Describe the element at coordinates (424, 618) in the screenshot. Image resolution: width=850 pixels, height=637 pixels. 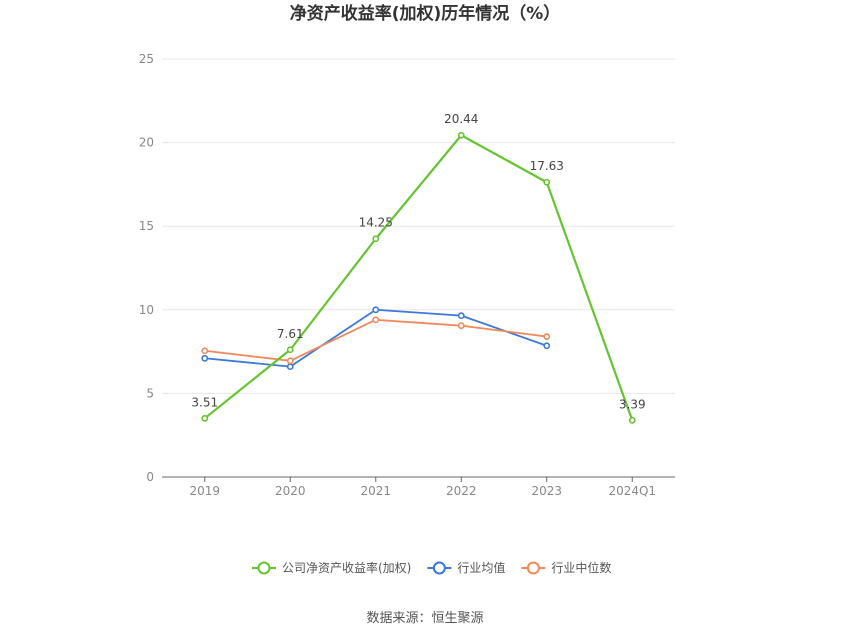
I see `source-note: 数据来源：恒生聚源` at that location.